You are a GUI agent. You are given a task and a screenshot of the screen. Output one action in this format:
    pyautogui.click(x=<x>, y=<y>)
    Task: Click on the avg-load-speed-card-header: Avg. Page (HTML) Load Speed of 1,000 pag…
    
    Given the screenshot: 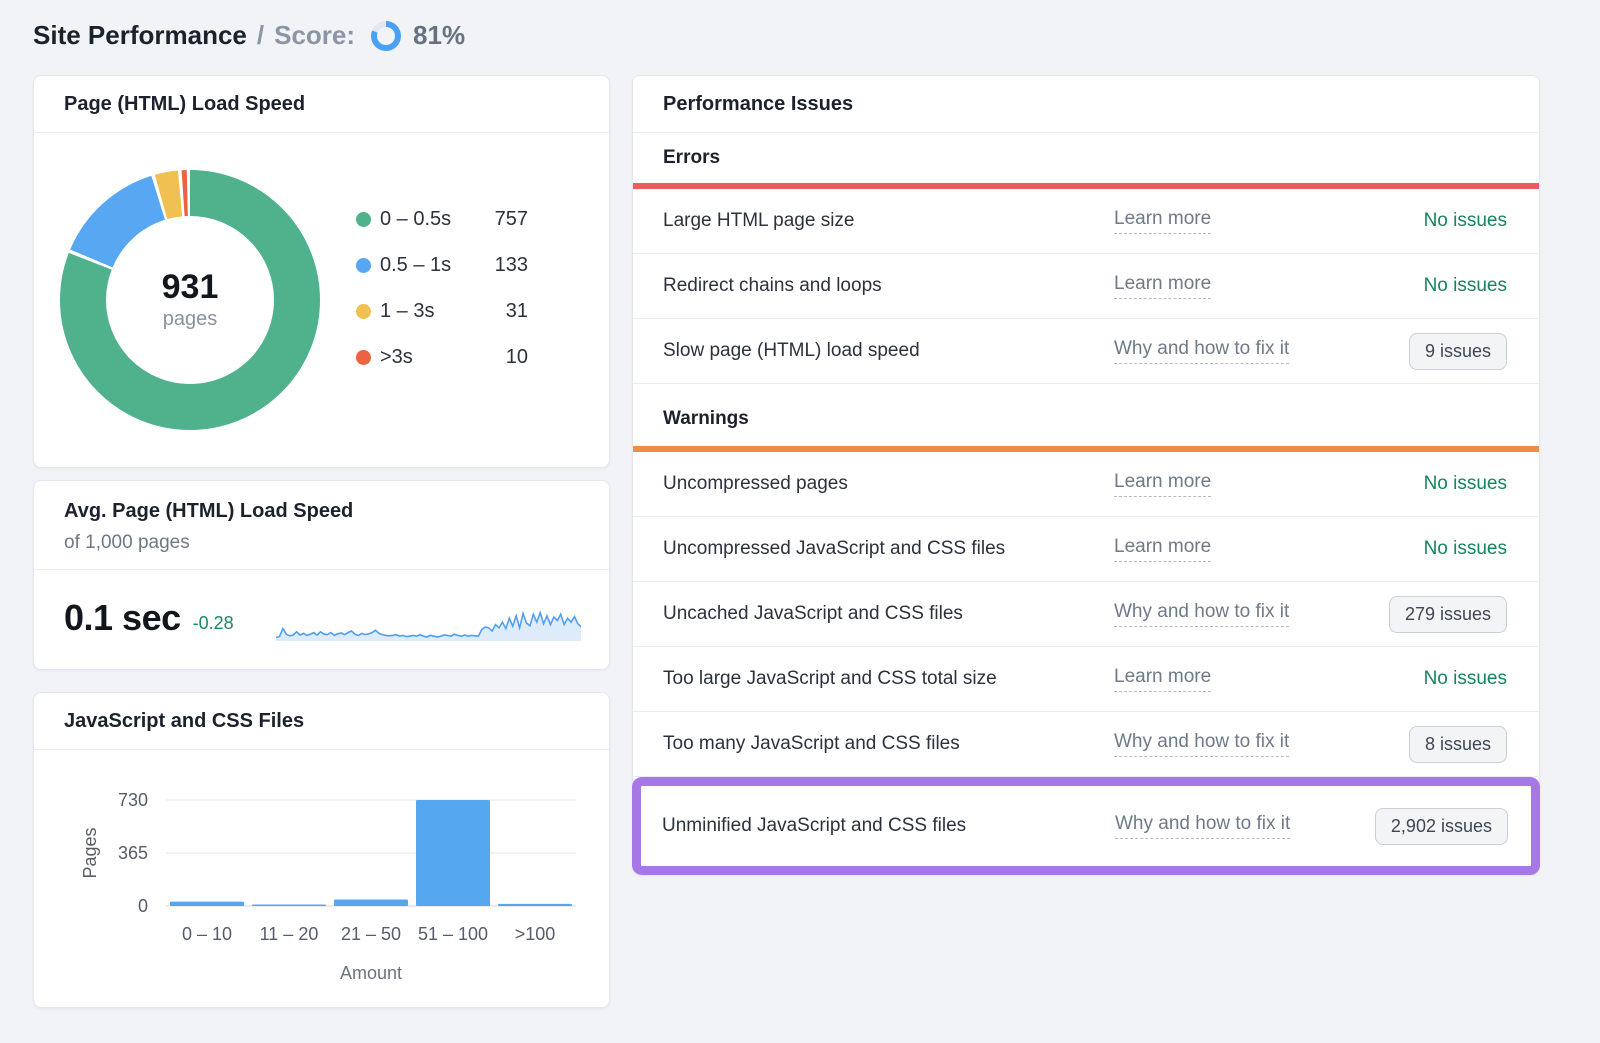 What is the action you would take?
    pyautogui.click(x=321, y=525)
    